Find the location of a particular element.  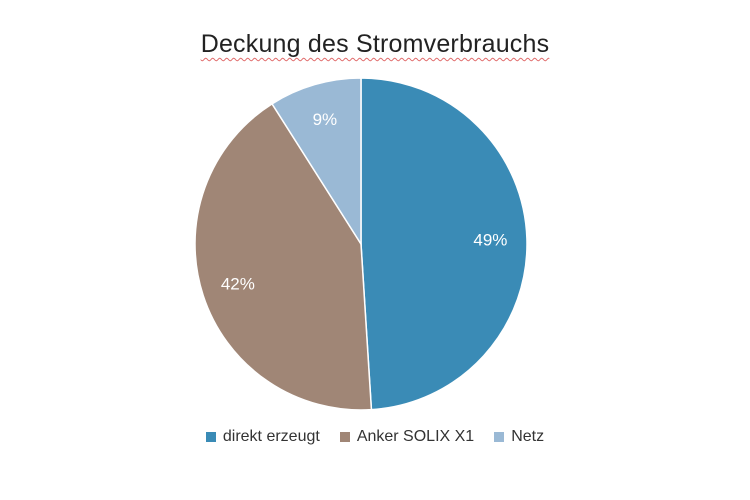

chart-title-text: Deckung des Stromverbrauchs is located at coordinates (375, 44).